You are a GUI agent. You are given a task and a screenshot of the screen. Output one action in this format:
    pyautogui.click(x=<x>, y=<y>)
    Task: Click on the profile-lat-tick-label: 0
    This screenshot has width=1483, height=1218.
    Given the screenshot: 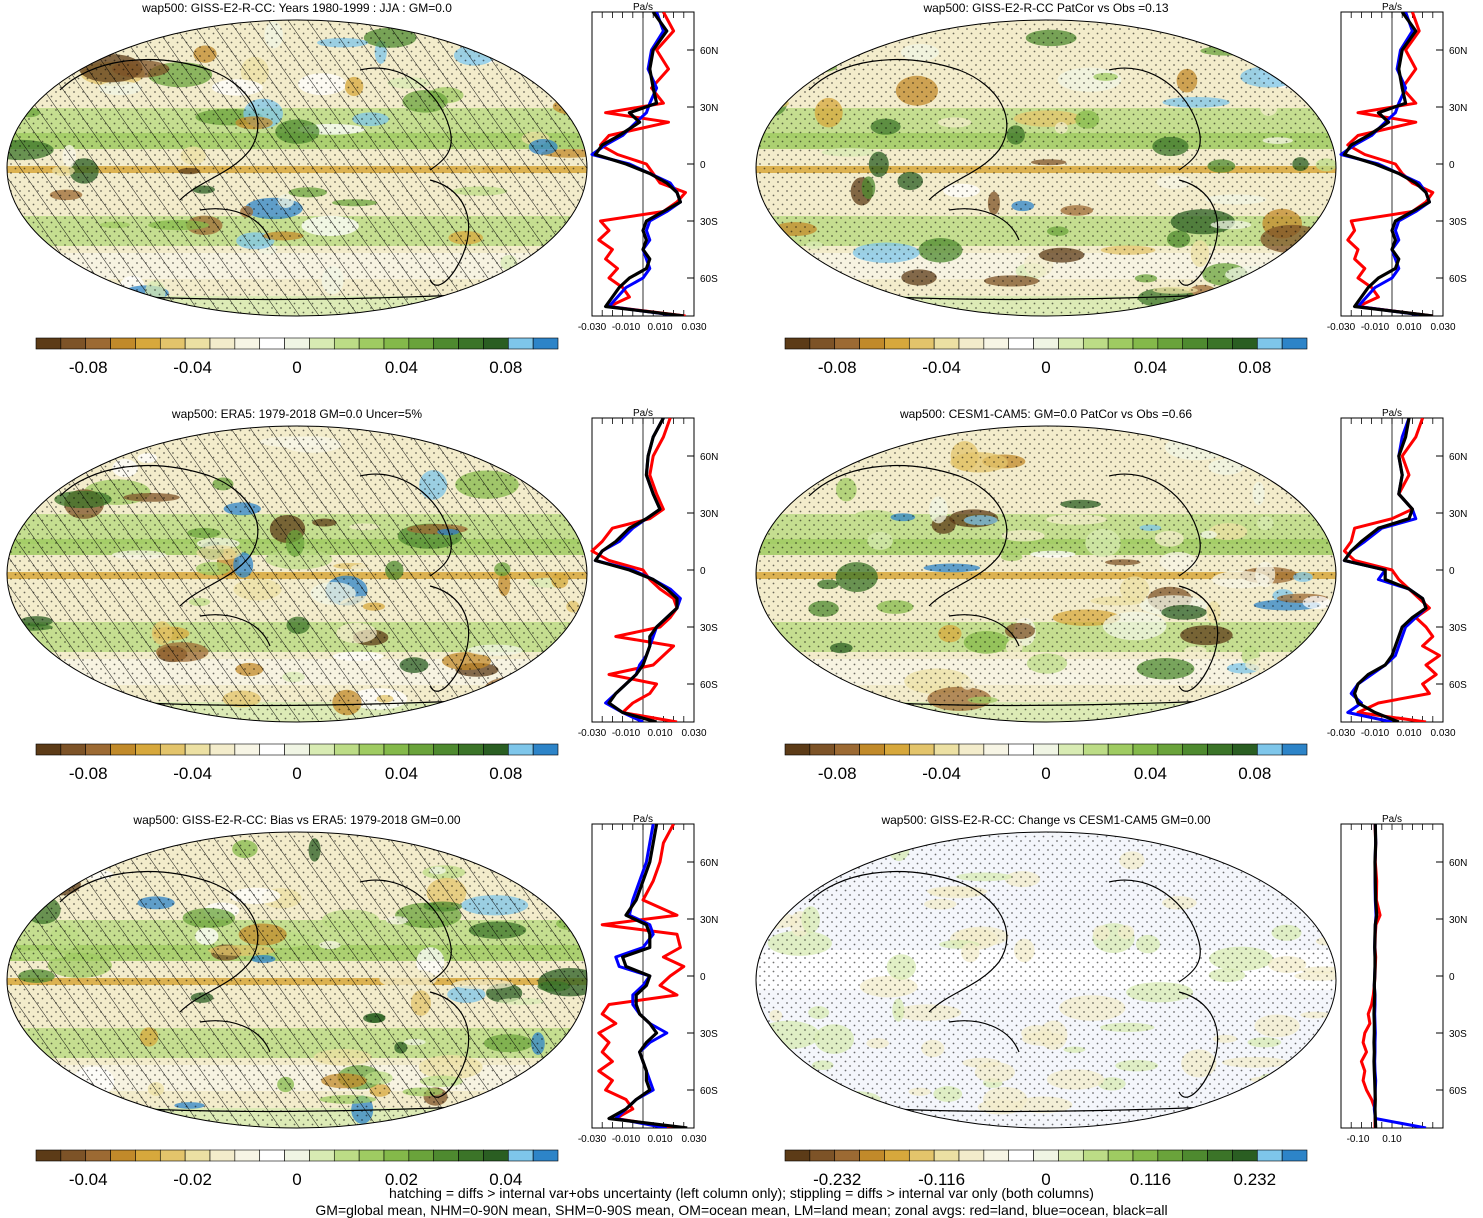 What is the action you would take?
    pyautogui.click(x=1452, y=977)
    